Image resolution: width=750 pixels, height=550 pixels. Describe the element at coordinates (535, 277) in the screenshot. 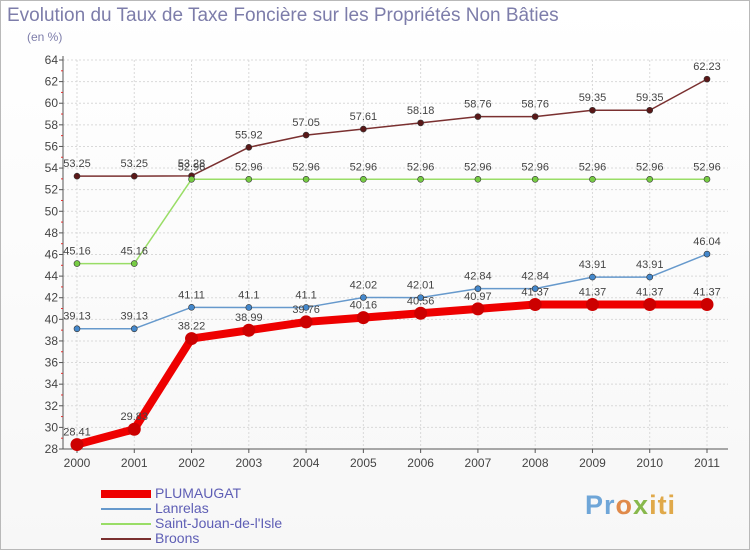

I see `data-label-lanrelas: 42.84` at that location.